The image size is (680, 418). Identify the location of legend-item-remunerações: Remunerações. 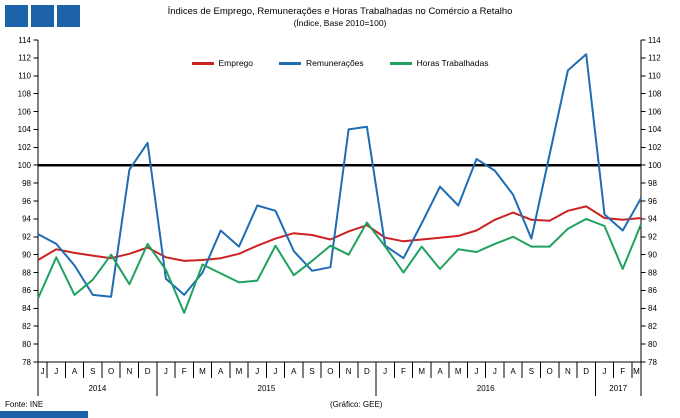
(321, 63).